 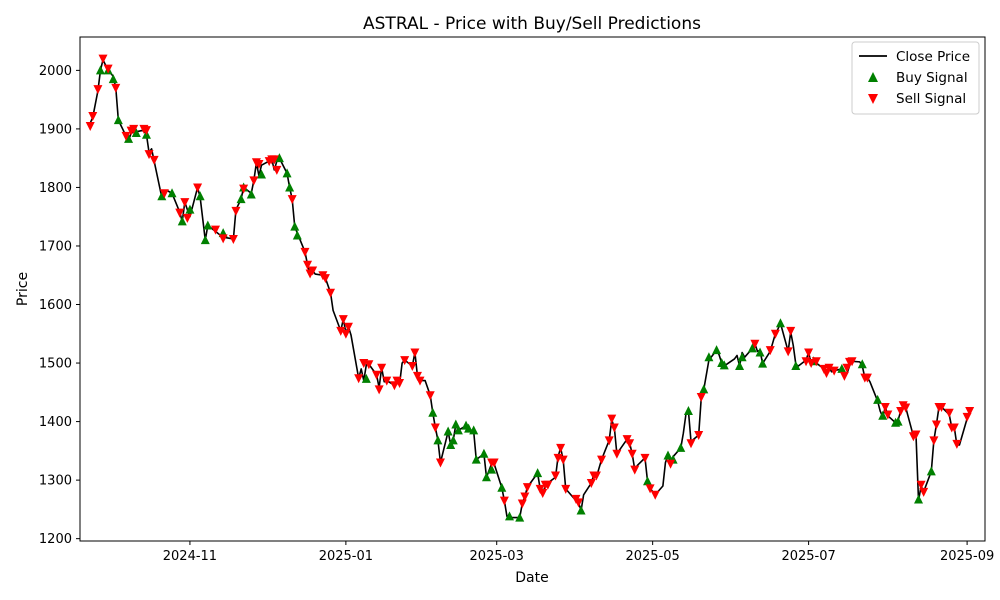 I want to click on legend-sell-marker, so click(x=873, y=99).